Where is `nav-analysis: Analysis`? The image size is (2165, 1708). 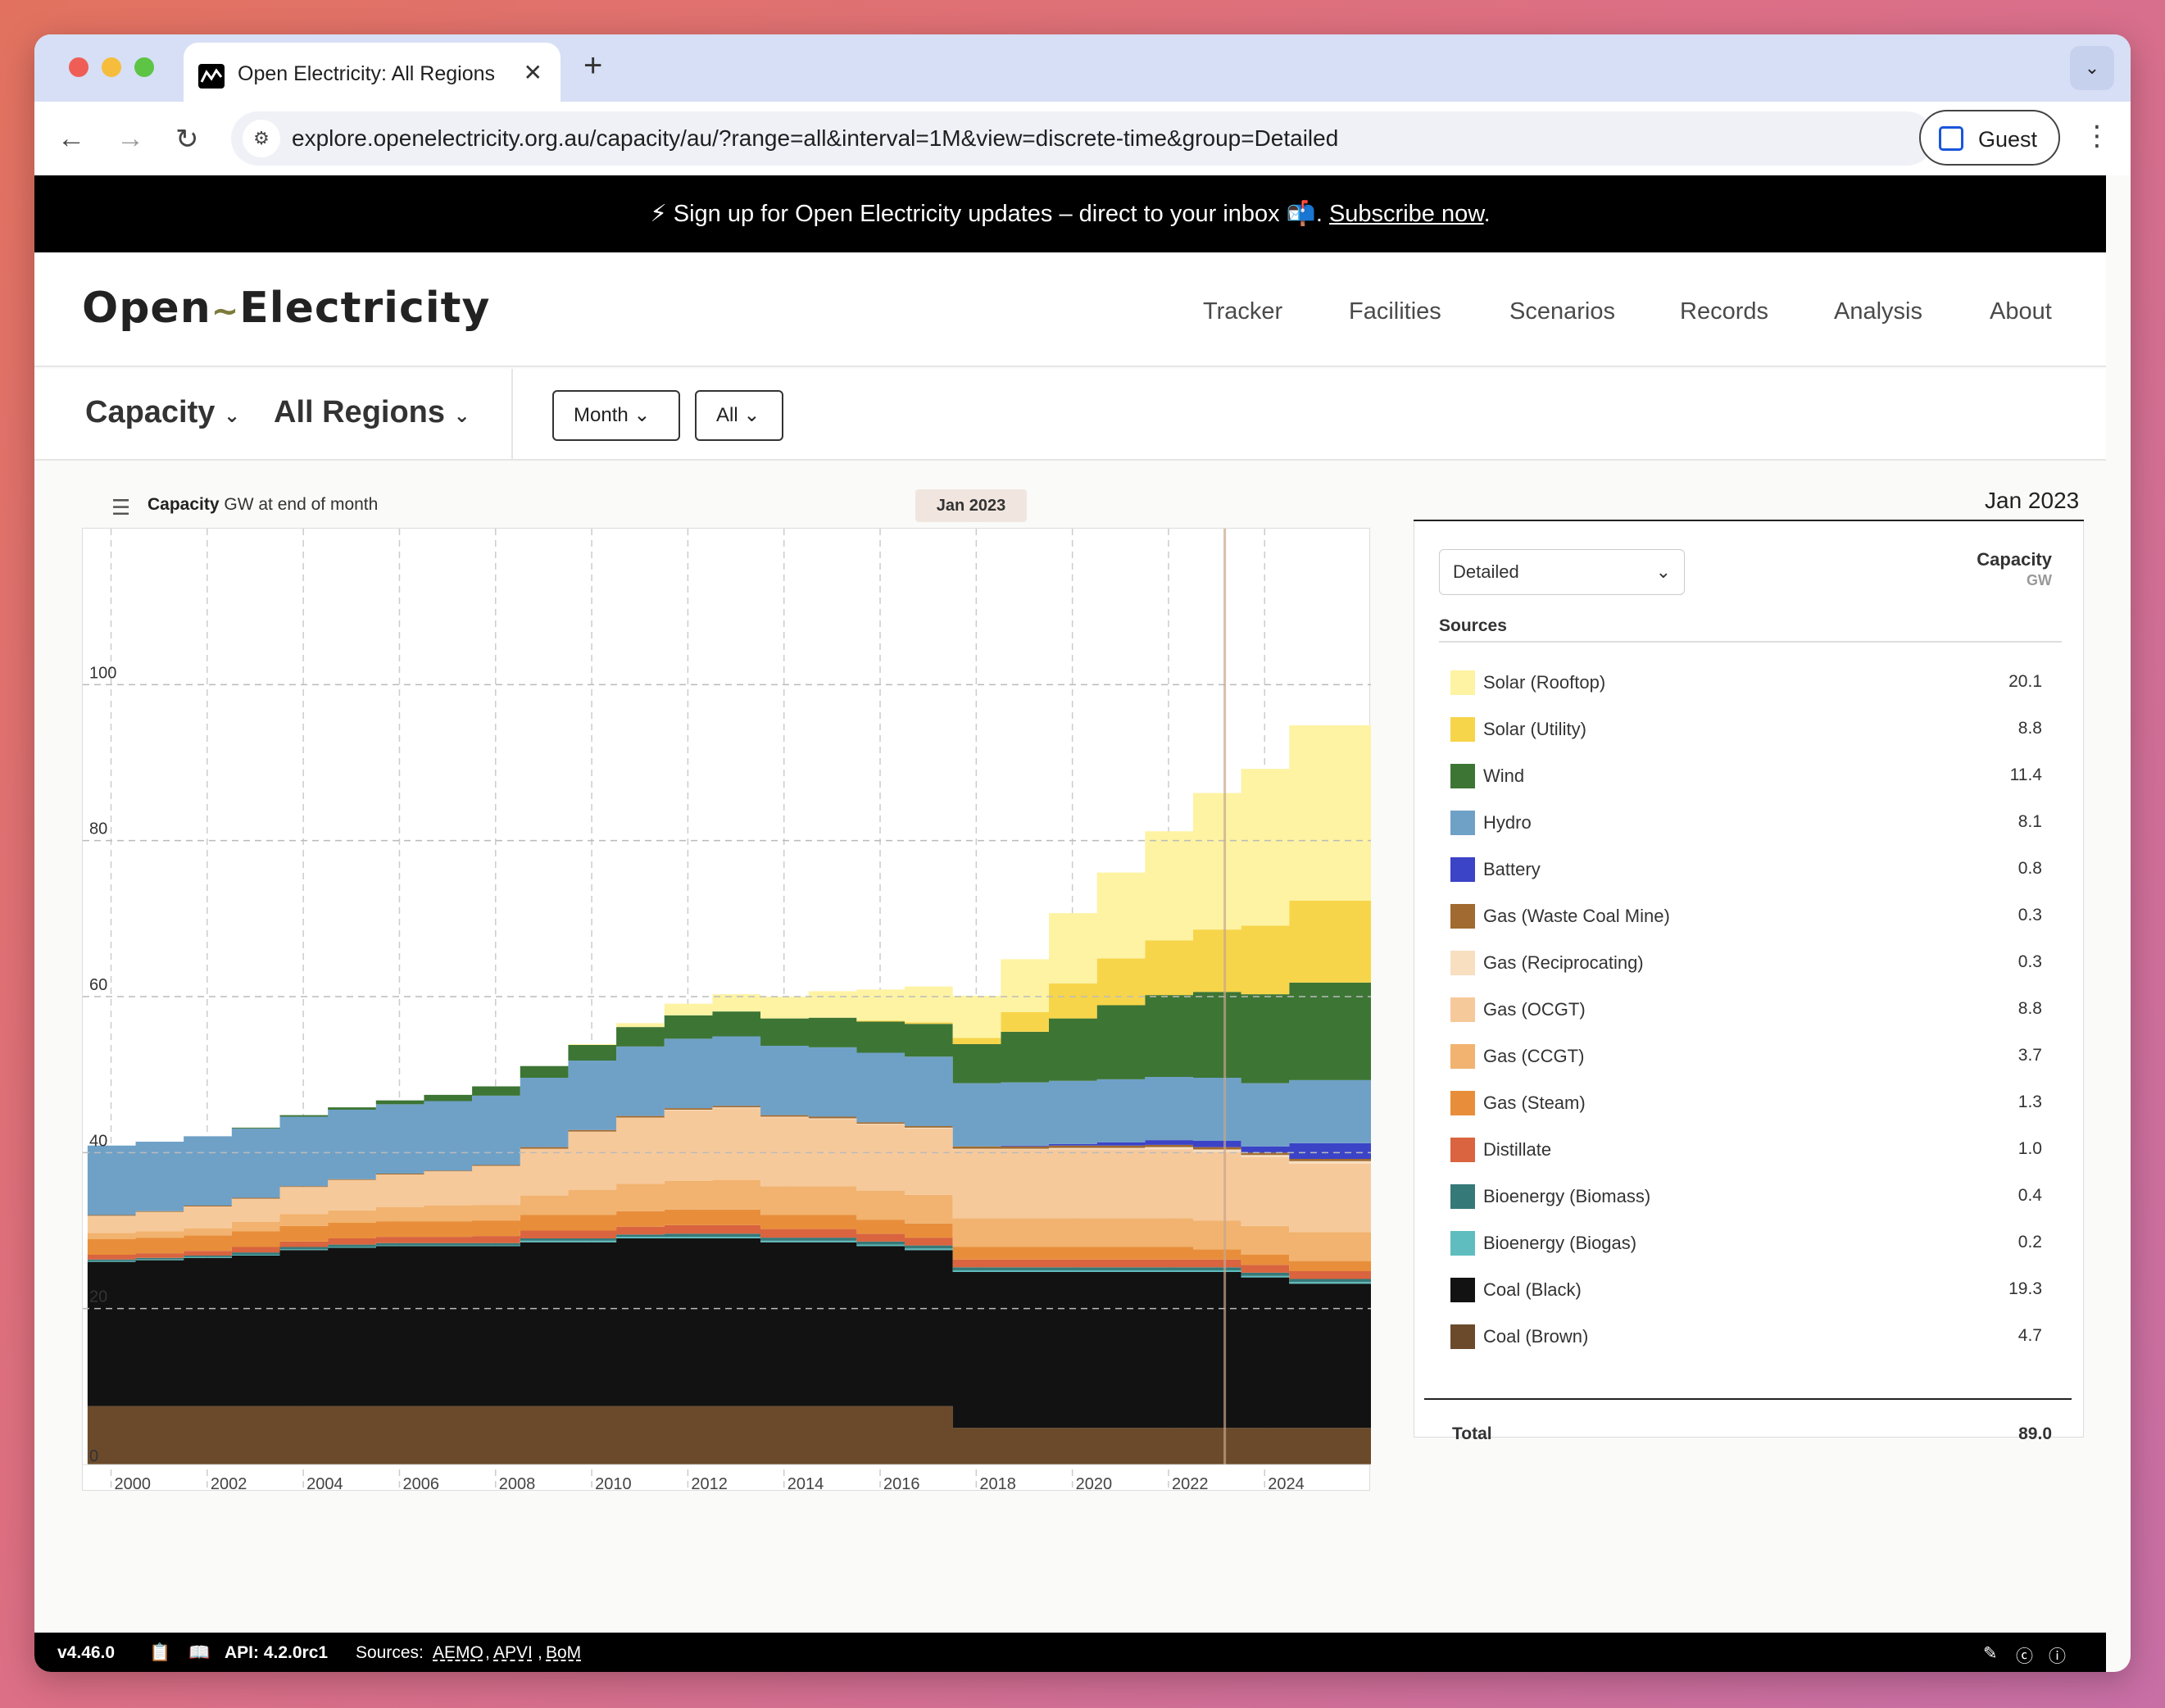
nav-analysis: Analysis is located at coordinates (1878, 311).